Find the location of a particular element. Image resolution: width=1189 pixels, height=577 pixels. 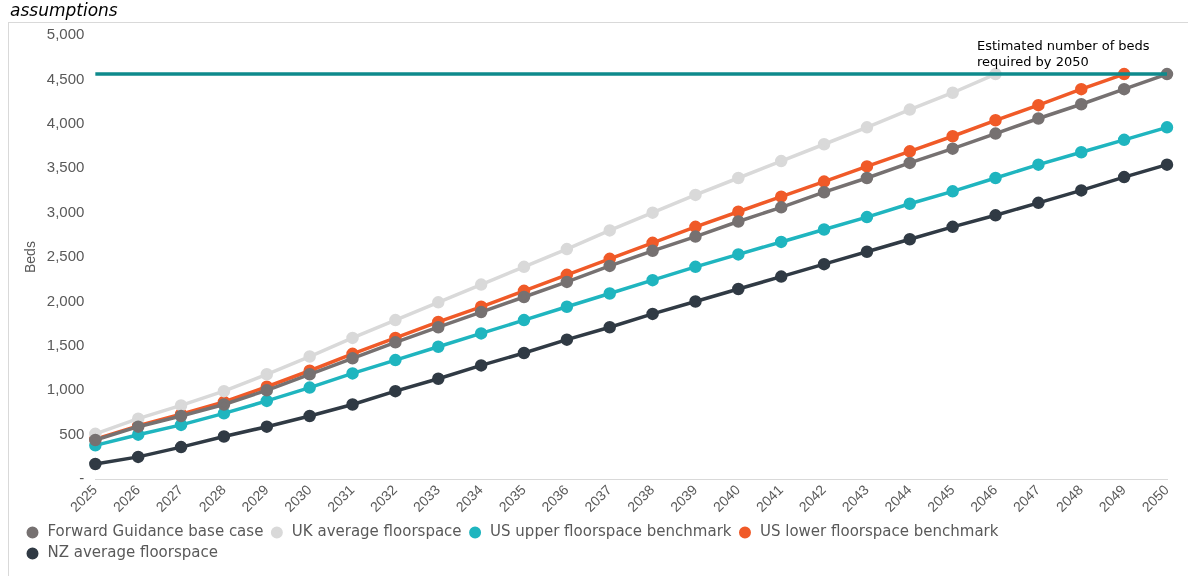

y-tick-label: 5,000 is located at coordinates (65, 34).